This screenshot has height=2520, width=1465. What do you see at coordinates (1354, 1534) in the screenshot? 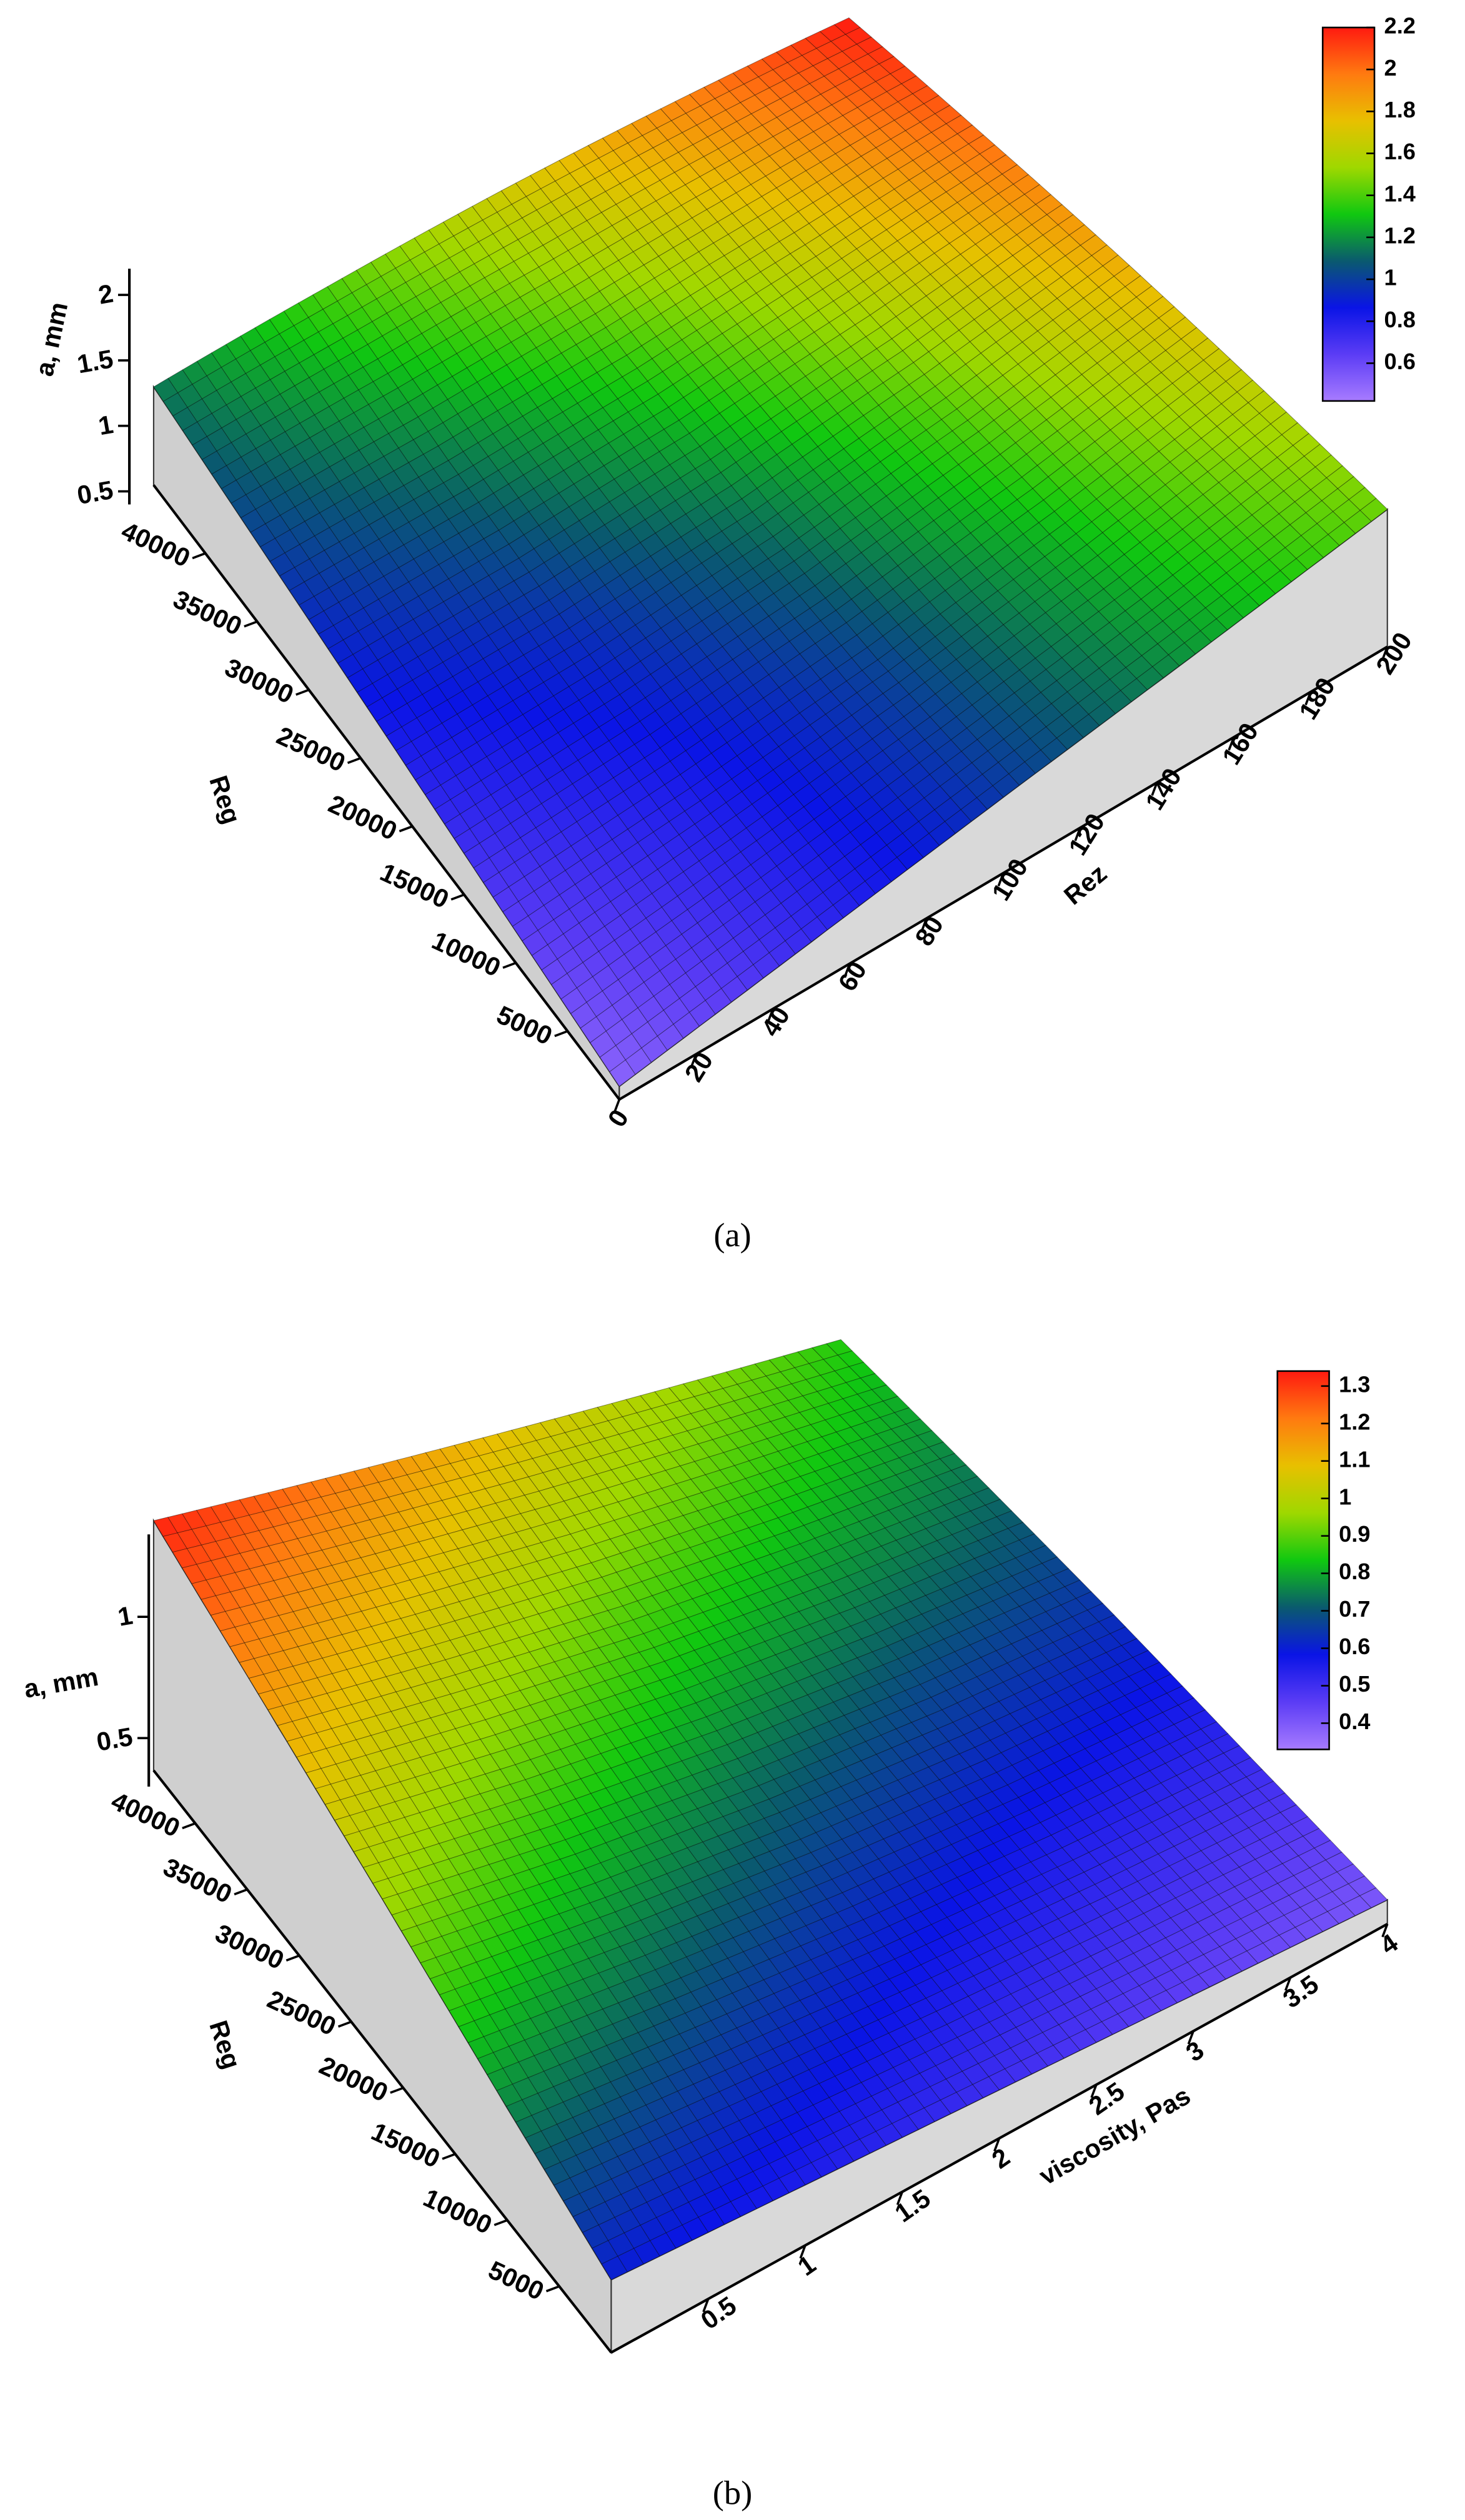
I see `colorbar-tick-label: 0.9` at bounding box center [1354, 1534].